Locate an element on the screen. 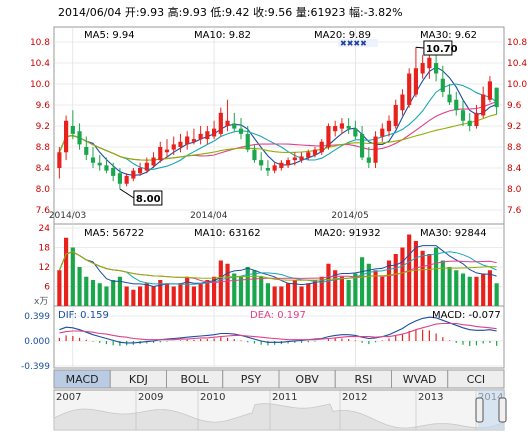 This screenshot has width=531, height=434. price-tick-right: 10.4 is located at coordinates (517, 64).